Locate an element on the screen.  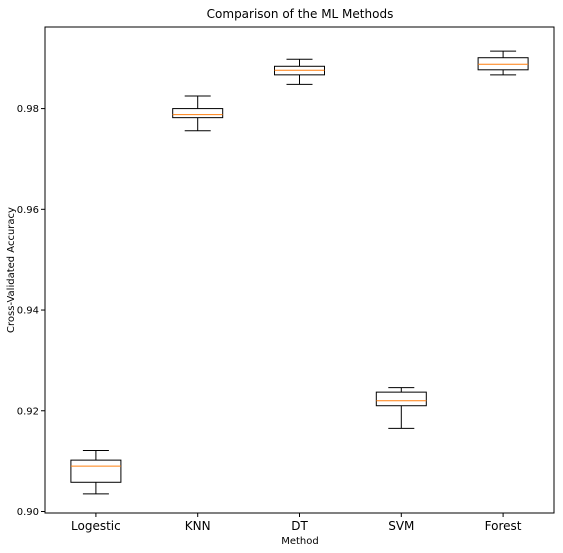
y-tick-label: 0.90 is located at coordinates (28, 512).